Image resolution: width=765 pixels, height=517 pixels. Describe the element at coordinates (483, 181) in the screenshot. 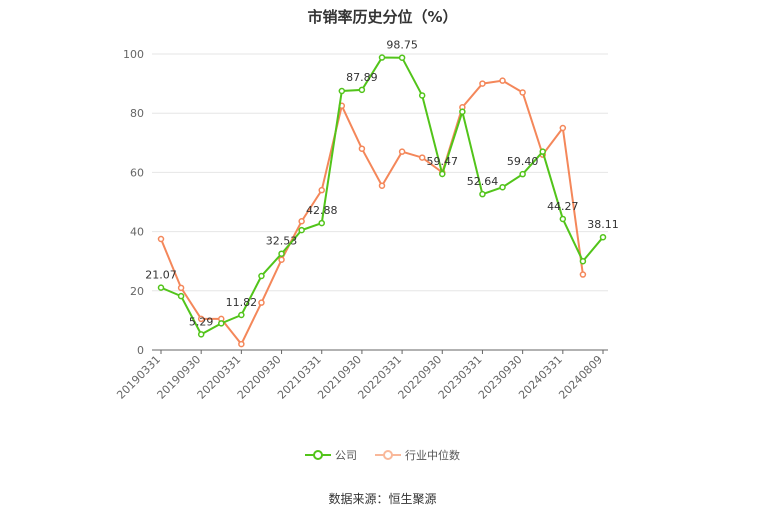

I see `data-label: 52.64` at that location.